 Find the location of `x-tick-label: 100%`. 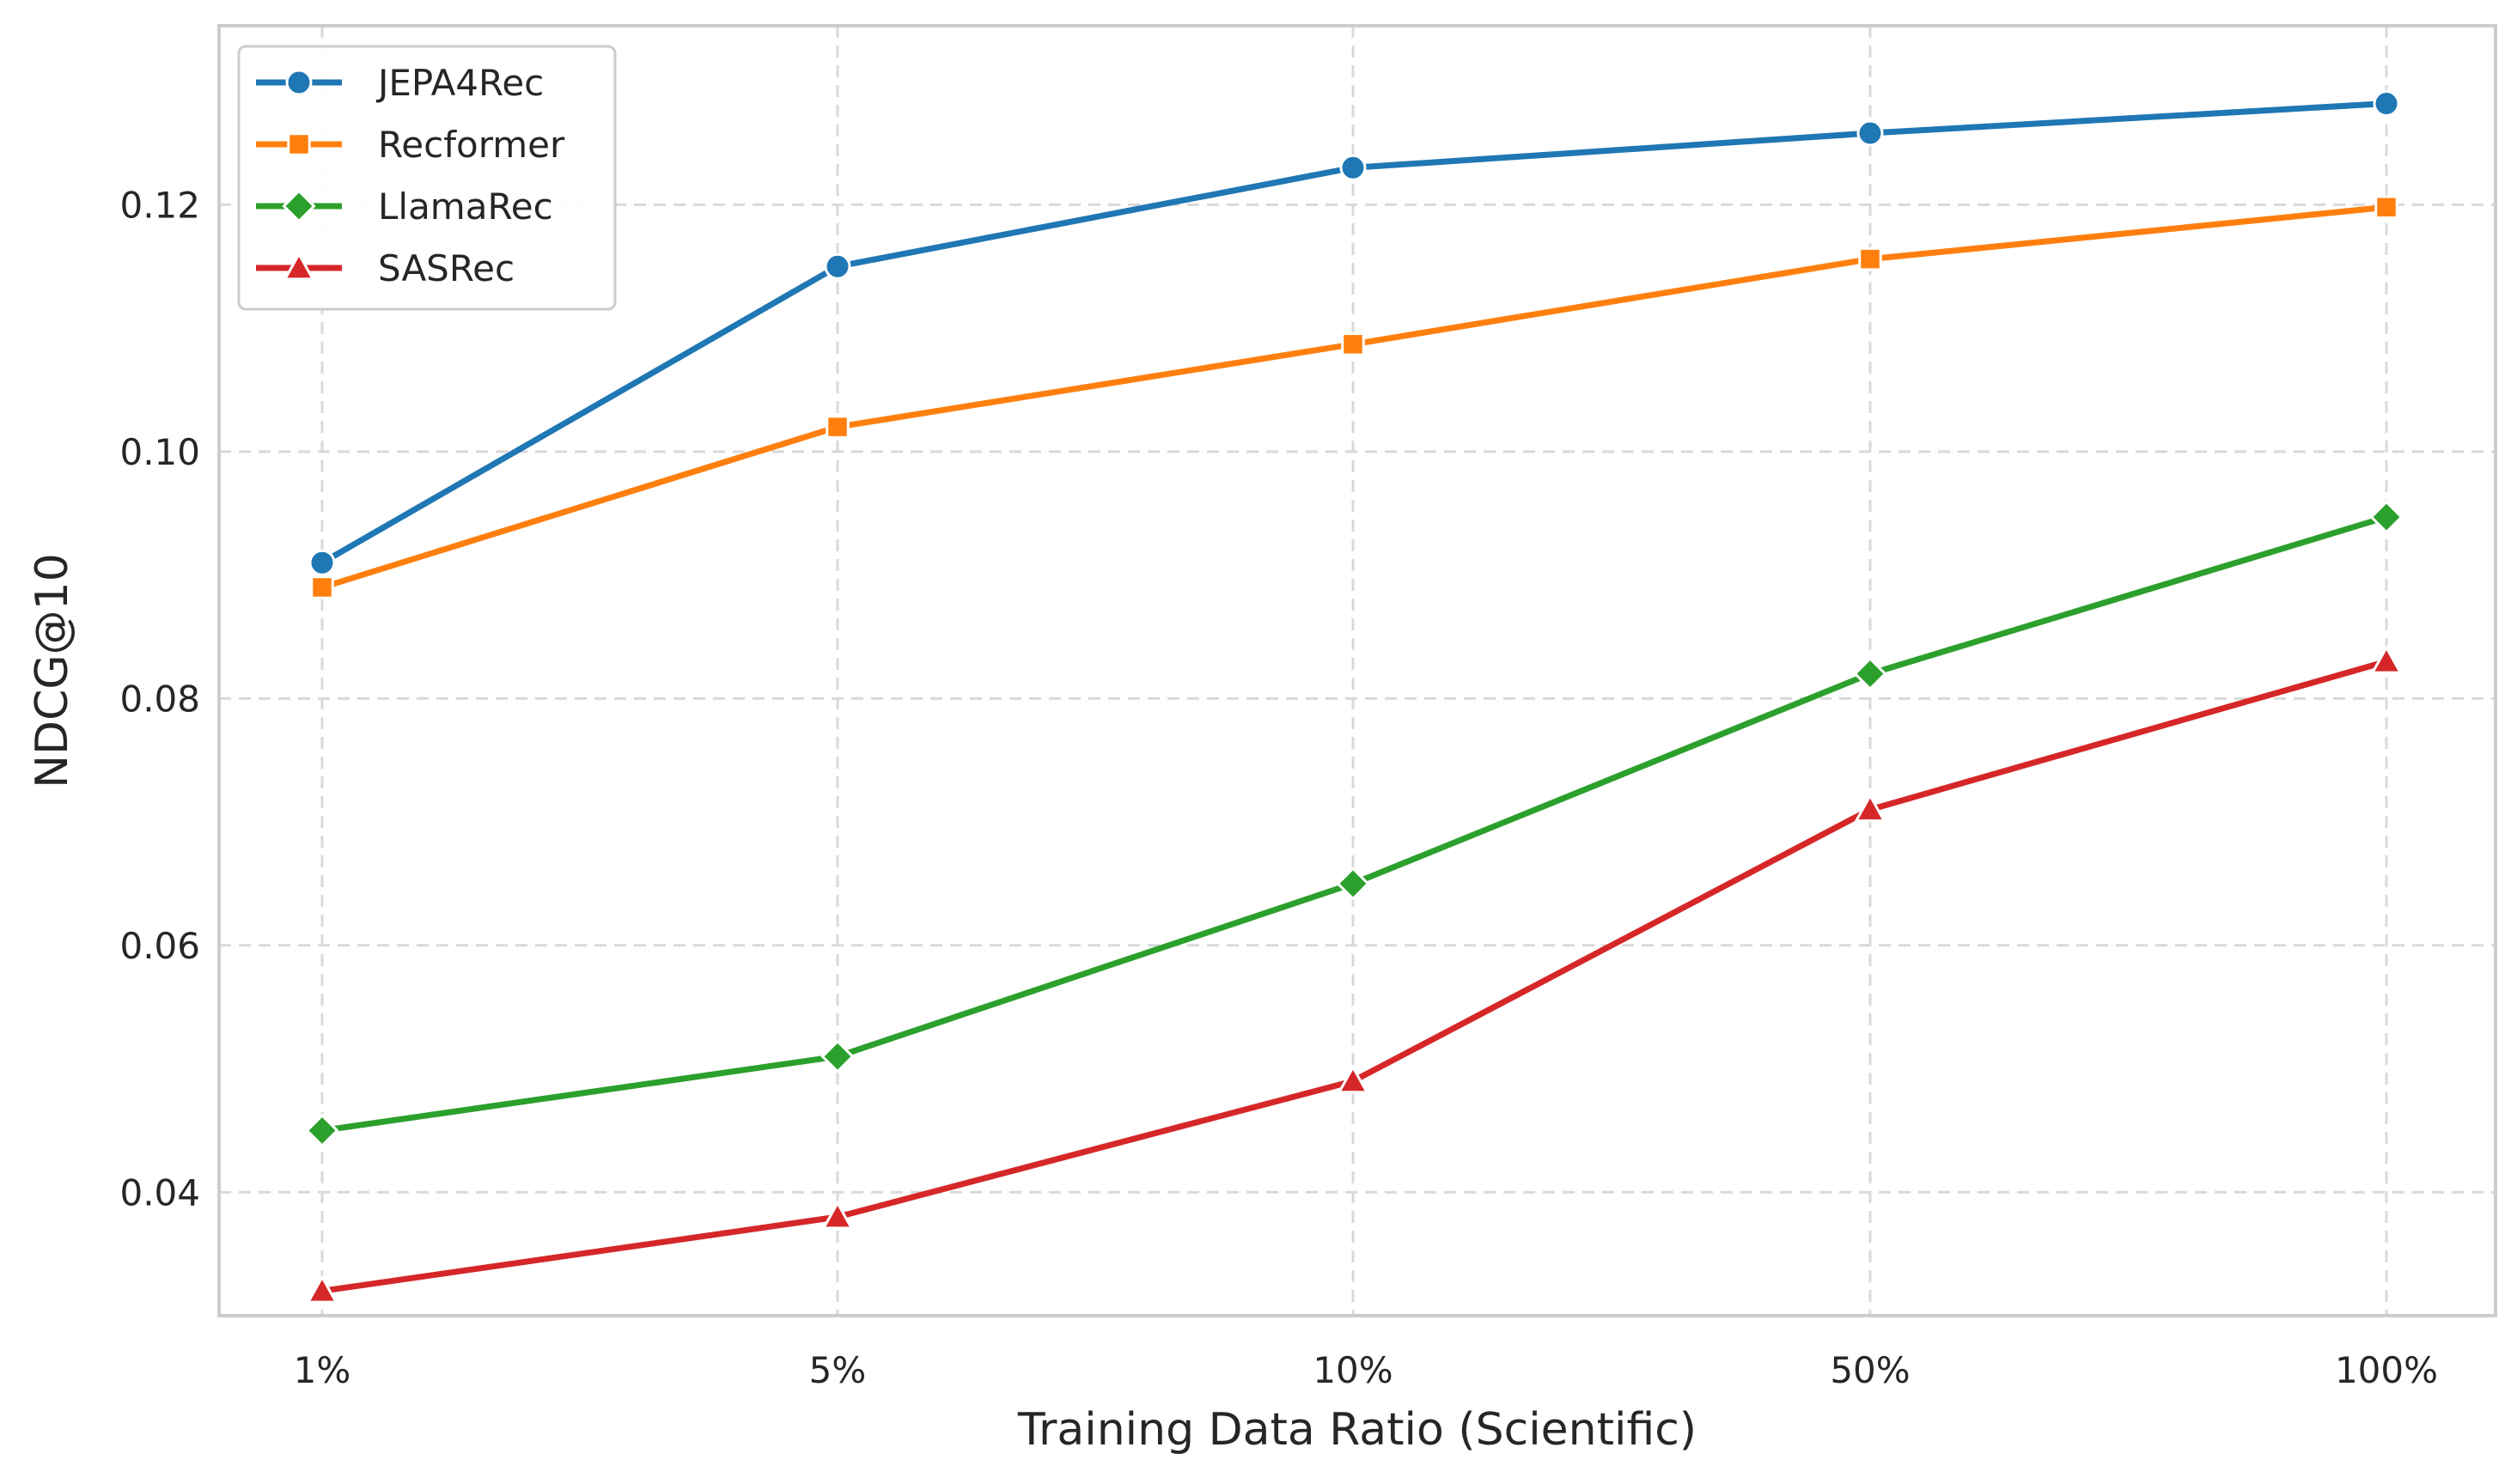

x-tick-label: 100% is located at coordinates (2386, 1370).